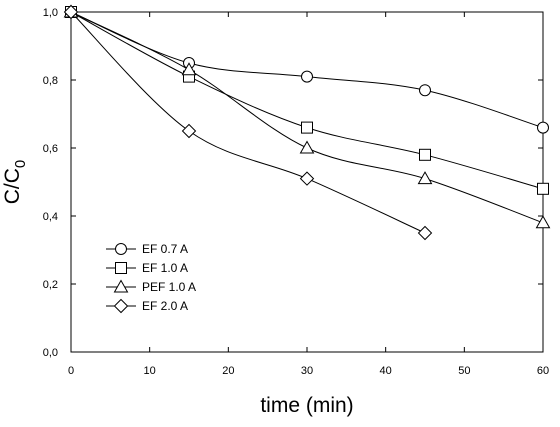 This screenshot has height=427, width=560. What do you see at coordinates (165, 249) in the screenshot?
I see `legend-label: EF 0.7 A` at bounding box center [165, 249].